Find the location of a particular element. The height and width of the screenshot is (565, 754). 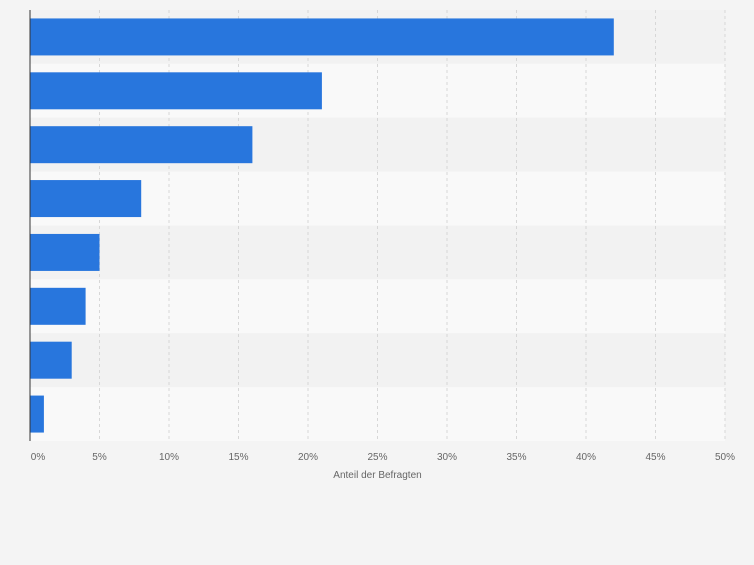

x-tick-label: 10% is located at coordinates (169, 457).